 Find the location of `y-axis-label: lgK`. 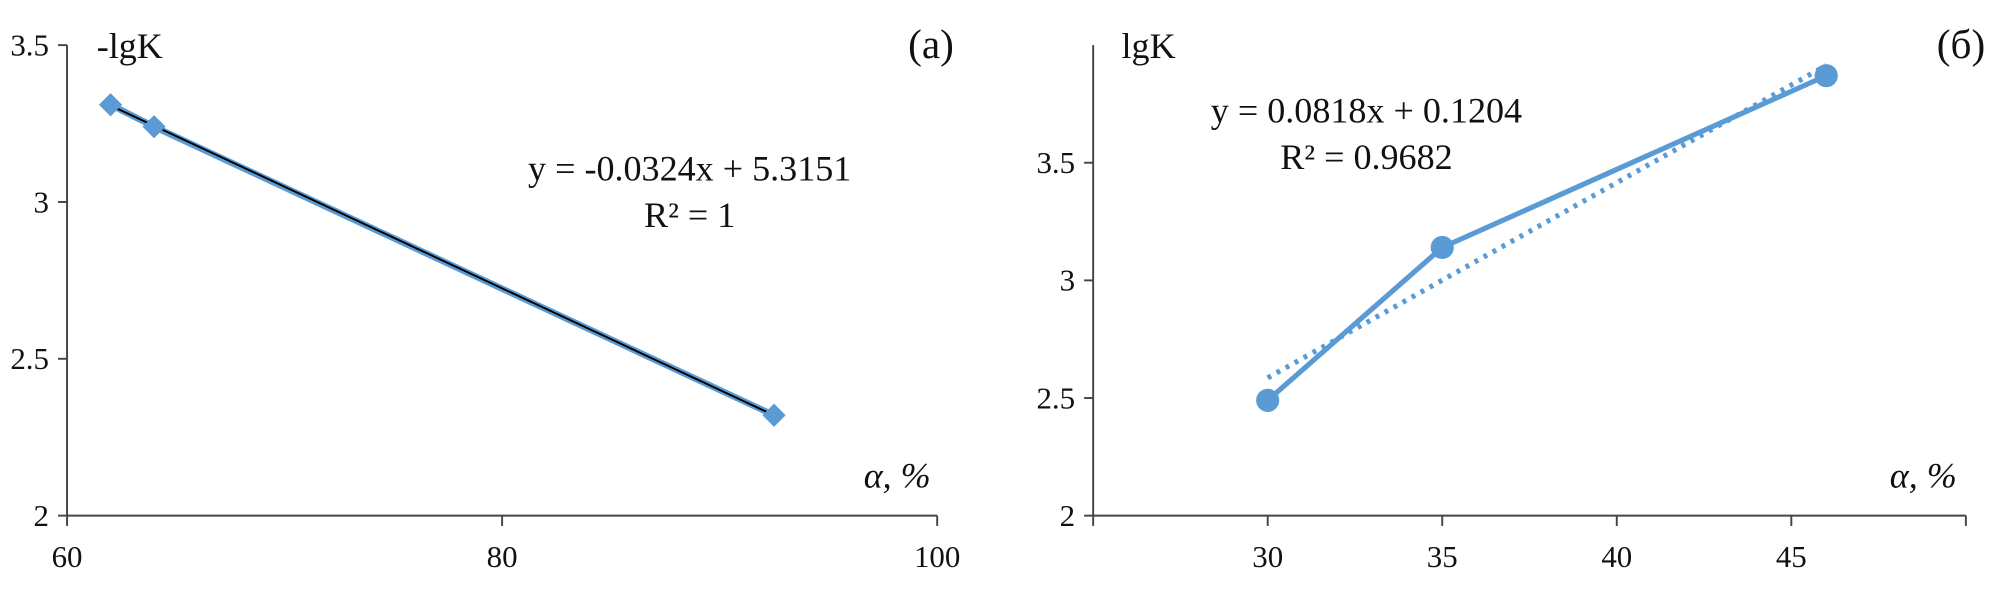

y-axis-label: lgK is located at coordinates (1149, 46).